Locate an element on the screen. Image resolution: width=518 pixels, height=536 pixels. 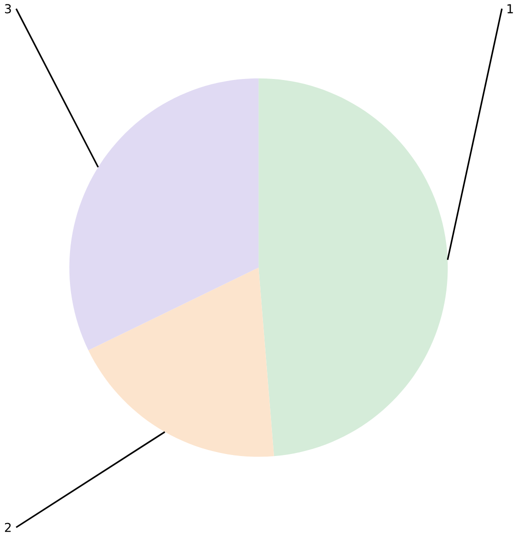
slice-label: 2 is located at coordinates (7, 527).